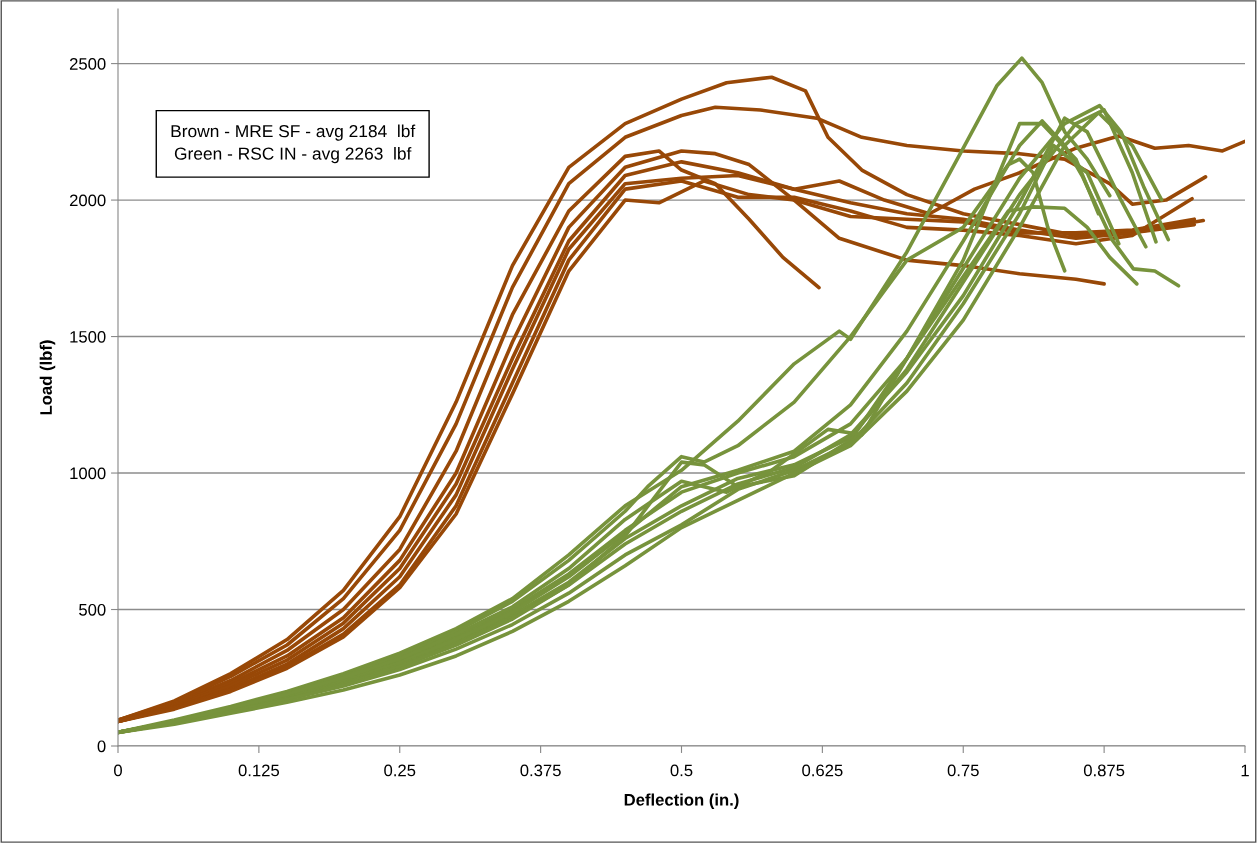  What do you see at coordinates (681, 770) in the screenshot?
I see `x-tick-label: 0.5` at bounding box center [681, 770].